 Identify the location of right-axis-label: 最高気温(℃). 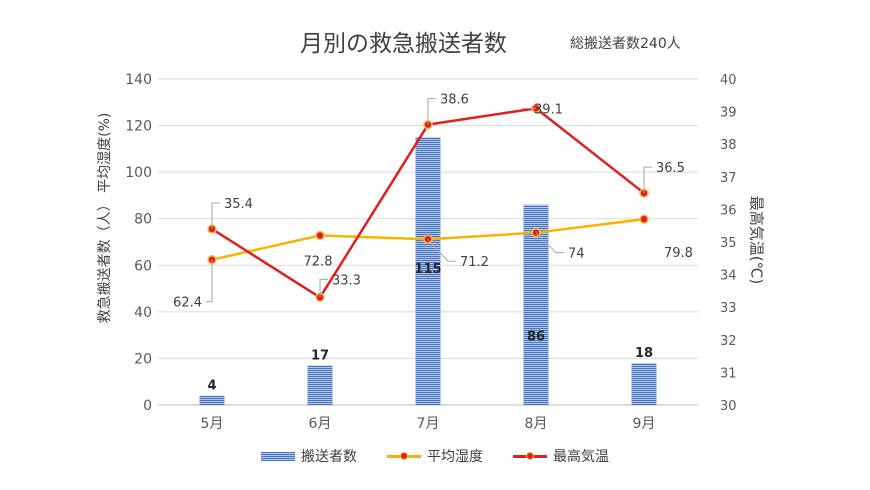
(756, 240).